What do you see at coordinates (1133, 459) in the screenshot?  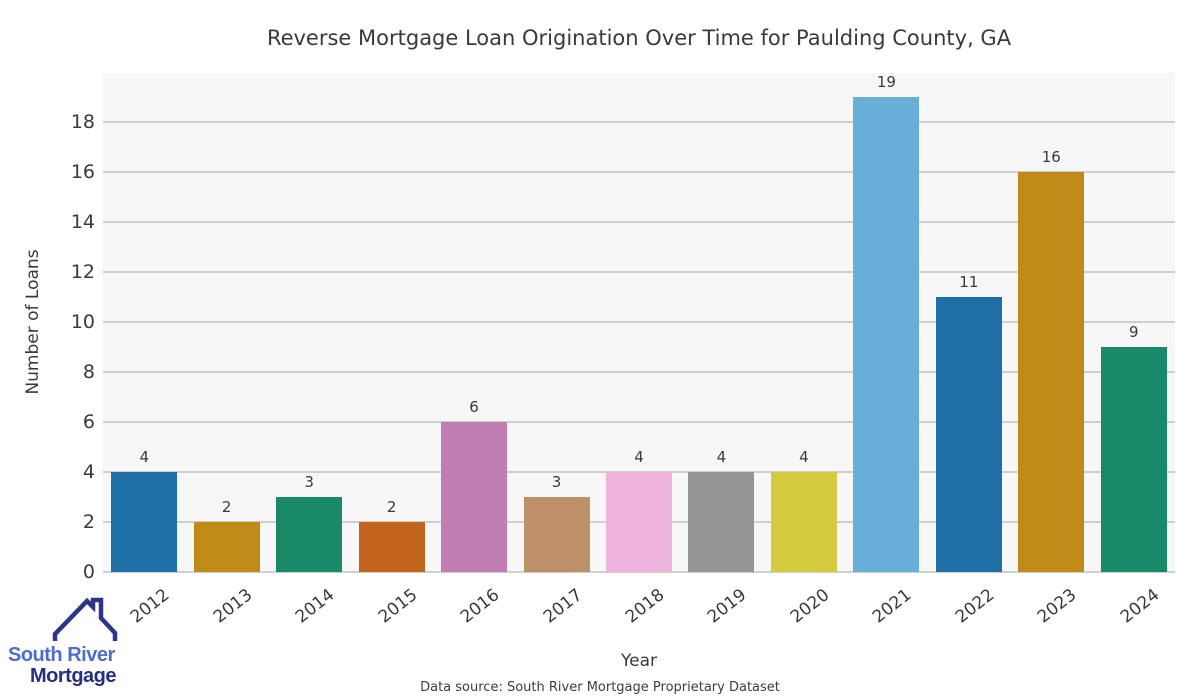 I see `bar-2024` at bounding box center [1133, 459].